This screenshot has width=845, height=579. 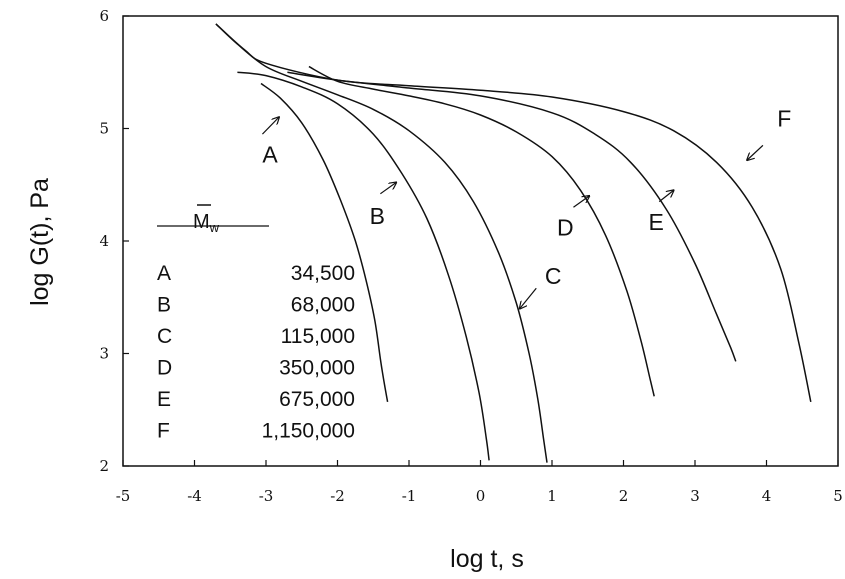 I want to click on x-tick-label: 0, so click(x=481, y=496).